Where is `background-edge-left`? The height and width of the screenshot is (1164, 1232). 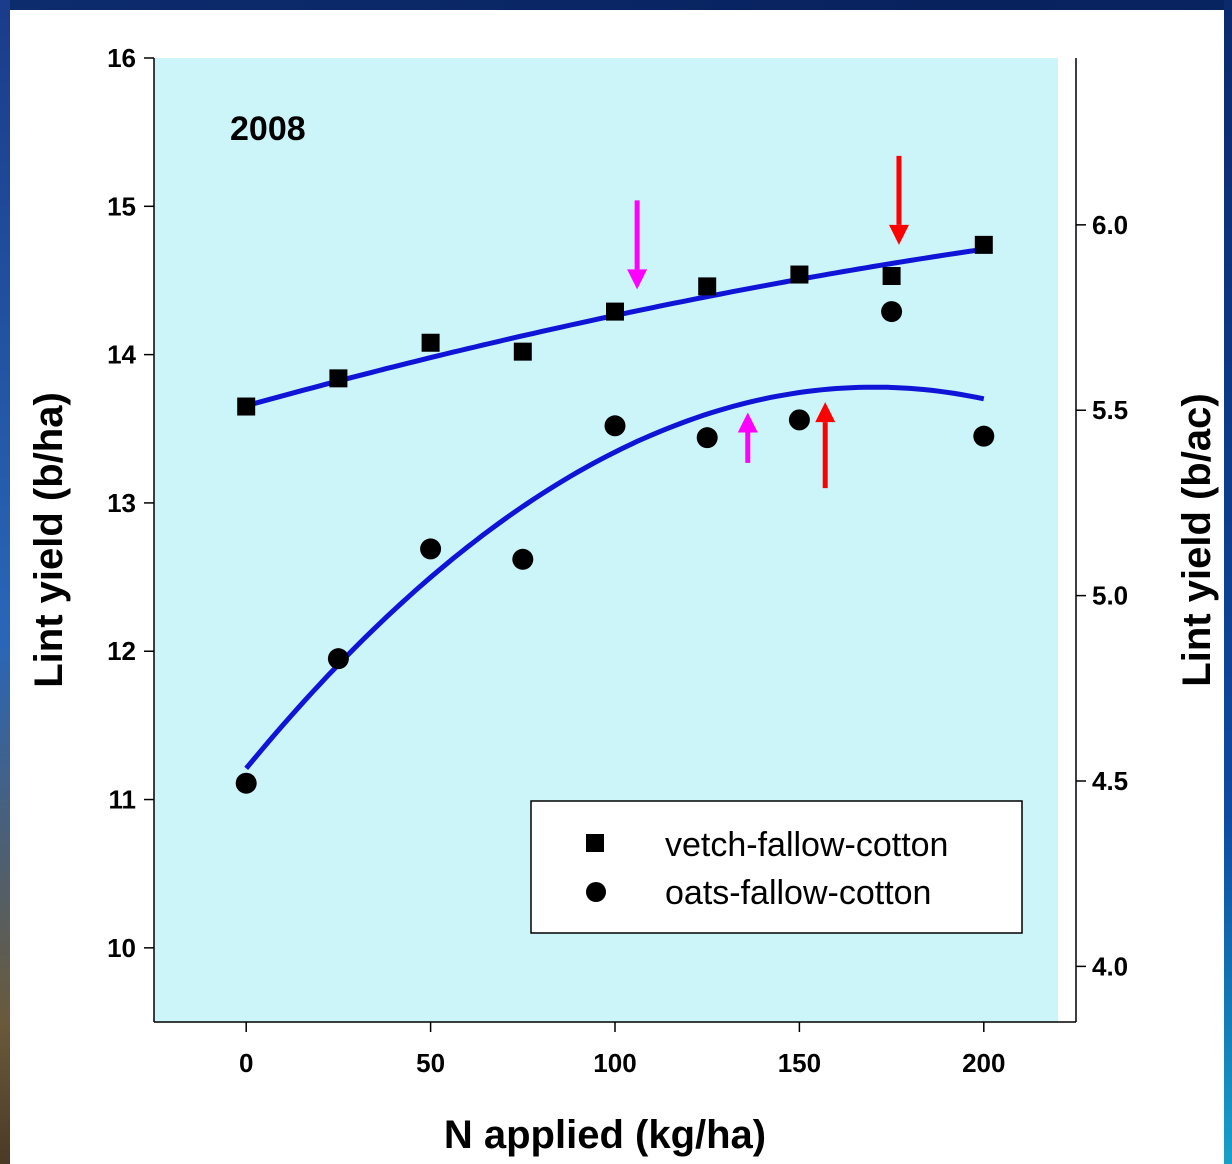 background-edge-left is located at coordinates (5, 582).